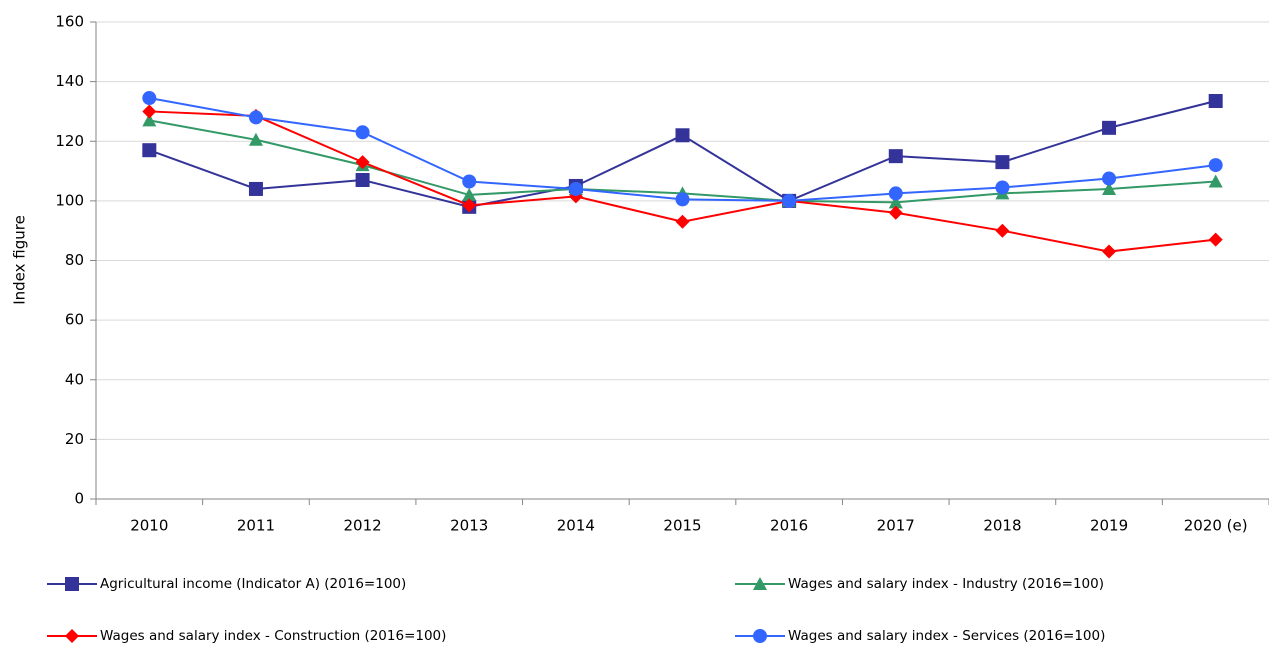  What do you see at coordinates (362, 526) in the screenshot?
I see `x-tick-label: 2012` at bounding box center [362, 526].